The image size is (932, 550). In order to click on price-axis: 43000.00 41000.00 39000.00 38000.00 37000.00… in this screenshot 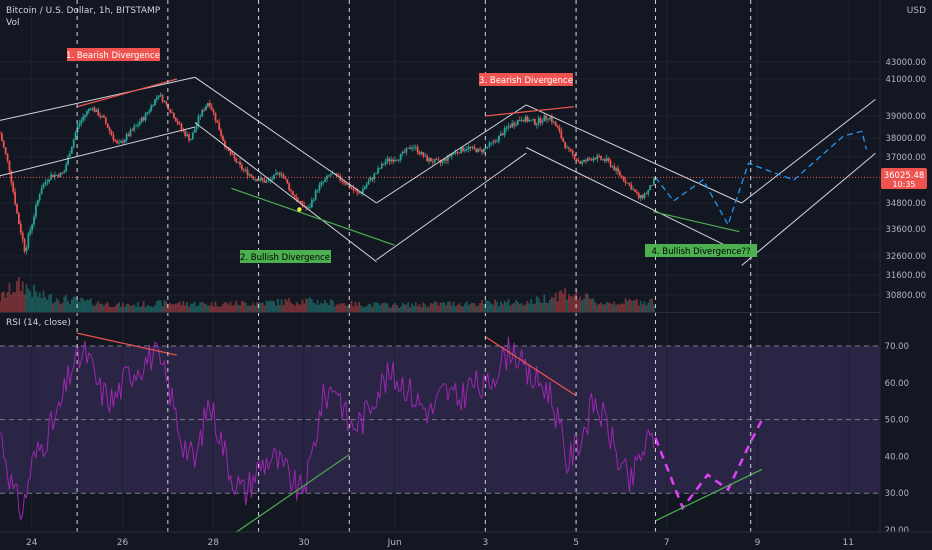, I will do `click(905, 275)`.